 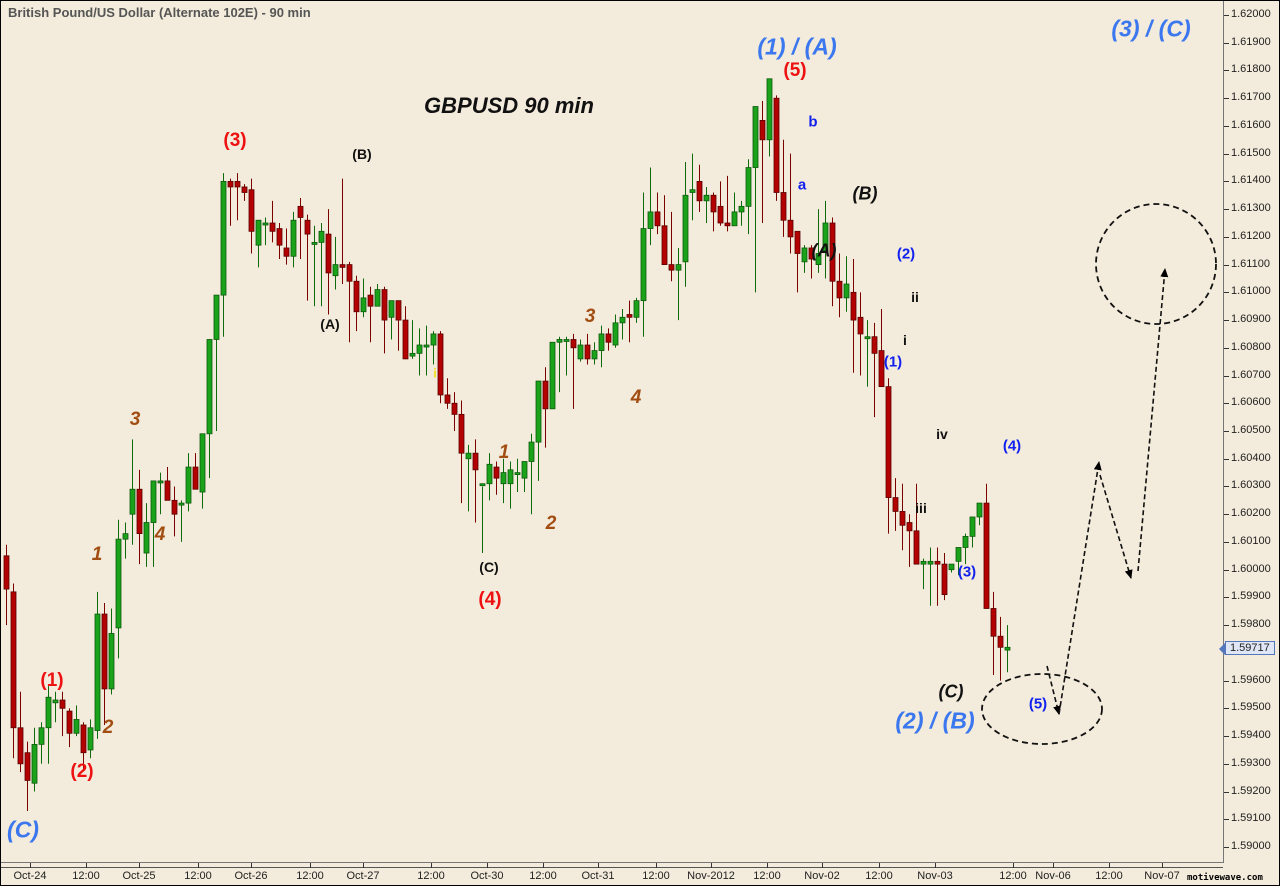 I want to click on price-tick-label: 1.60400, so click(x=1251, y=457).